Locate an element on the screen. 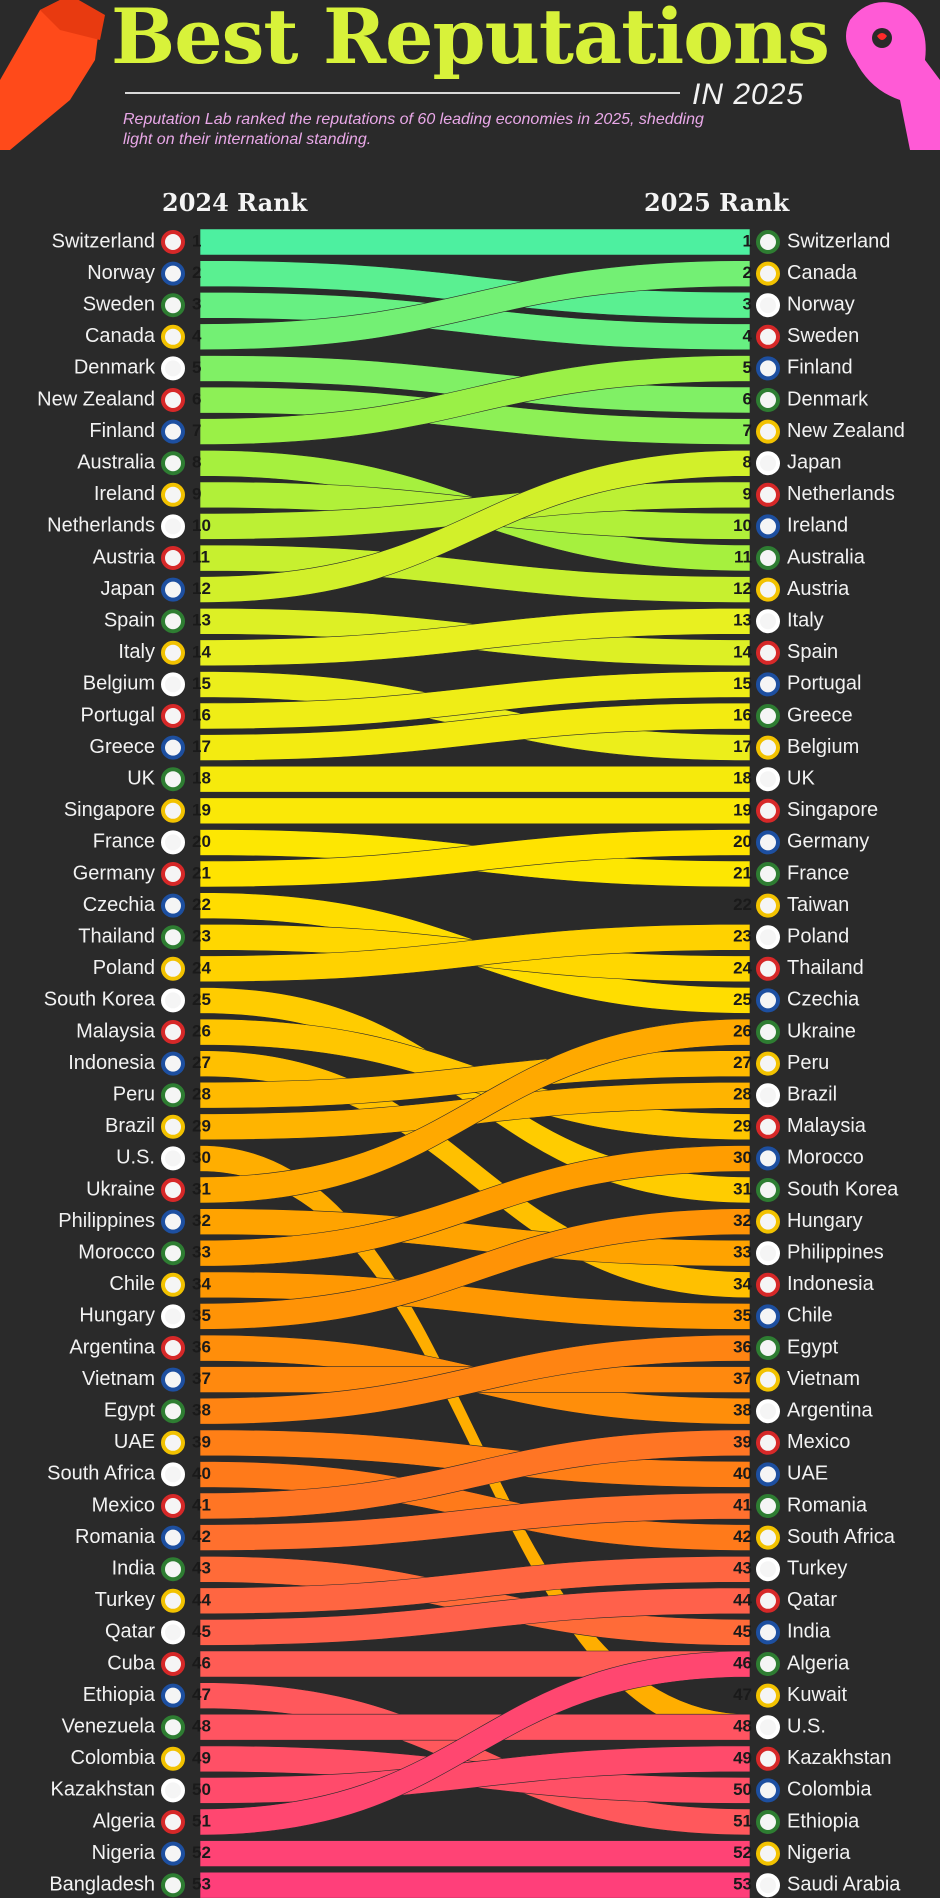 Image resolution: width=940 pixels, height=1898 pixels. label-2025: Mexico is located at coordinates (818, 1442).